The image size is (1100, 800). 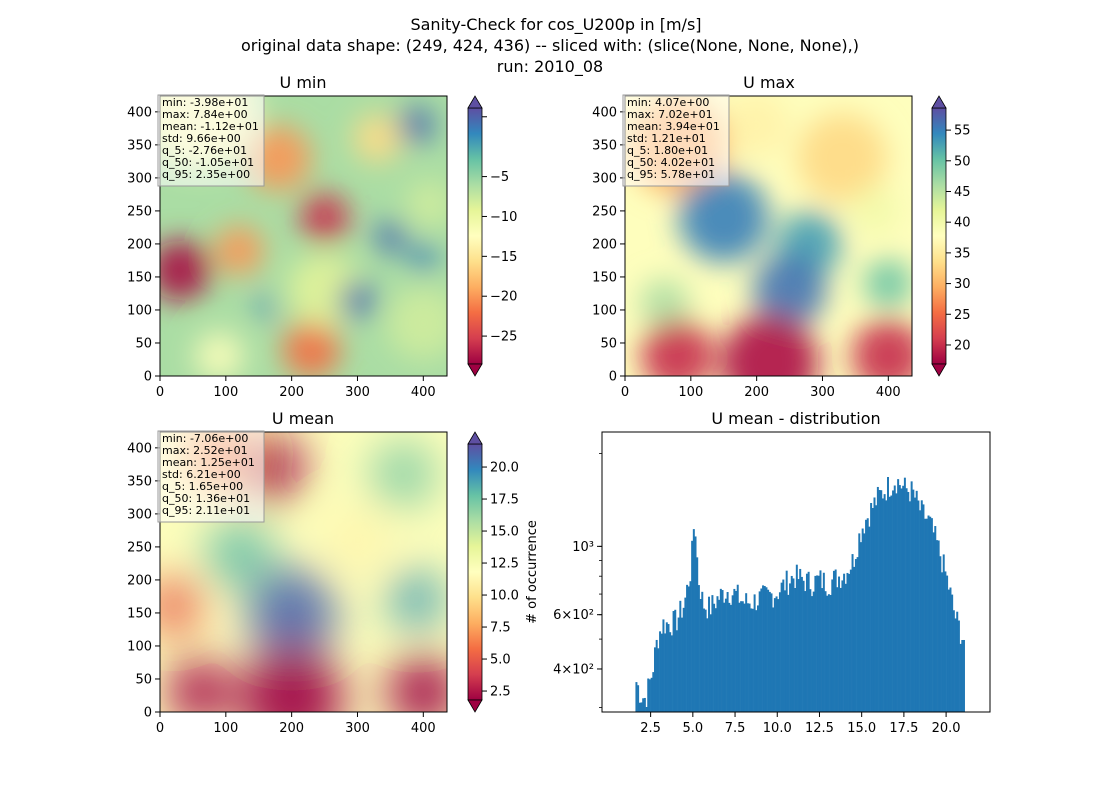 What do you see at coordinates (504, 564) in the screenshot?
I see `umean-colorbar-tick-label: 12.5` at bounding box center [504, 564].